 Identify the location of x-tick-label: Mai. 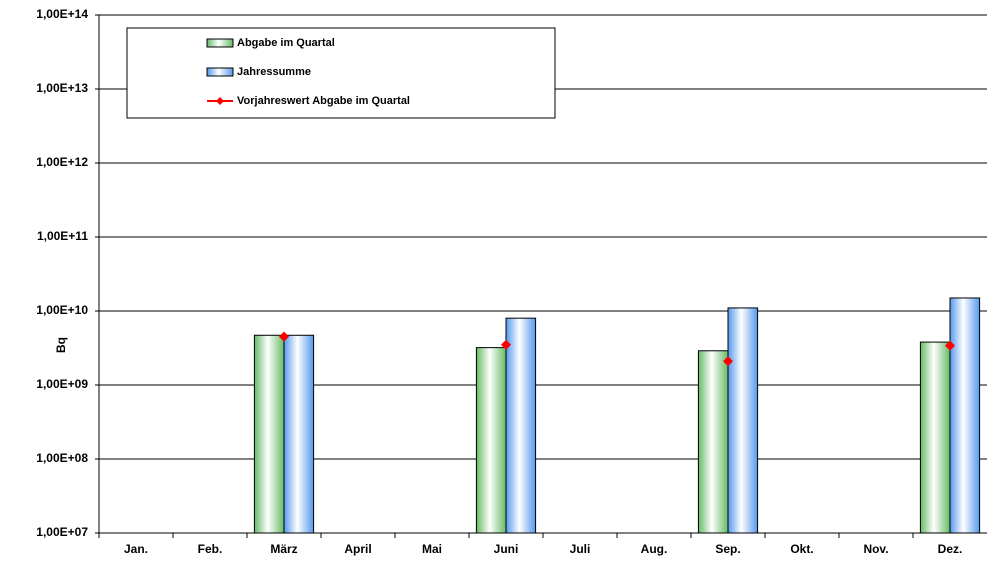
(432, 549).